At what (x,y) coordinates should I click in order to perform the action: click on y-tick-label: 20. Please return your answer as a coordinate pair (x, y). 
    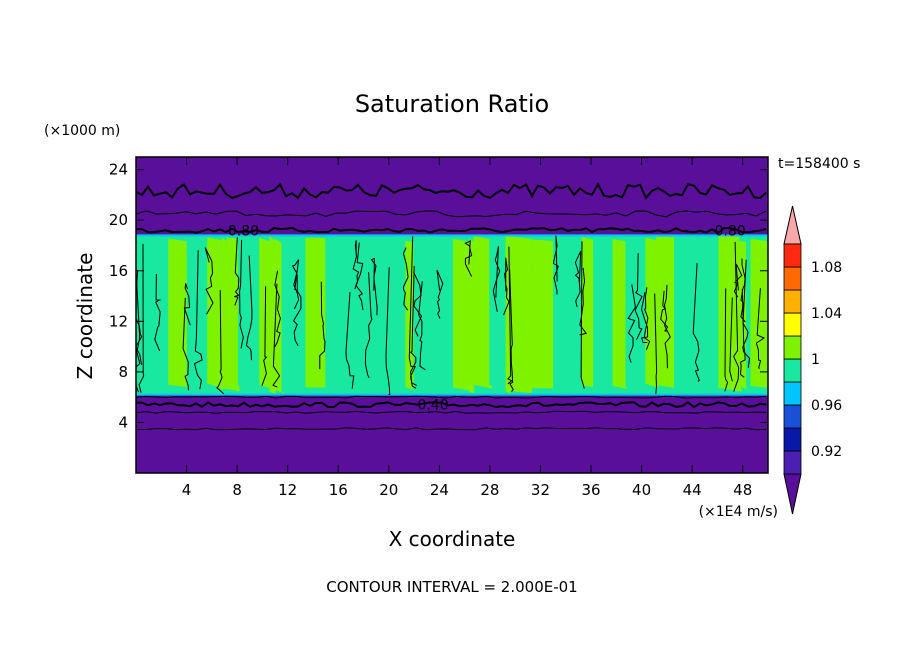
    Looking at the image, I should click on (118, 220).